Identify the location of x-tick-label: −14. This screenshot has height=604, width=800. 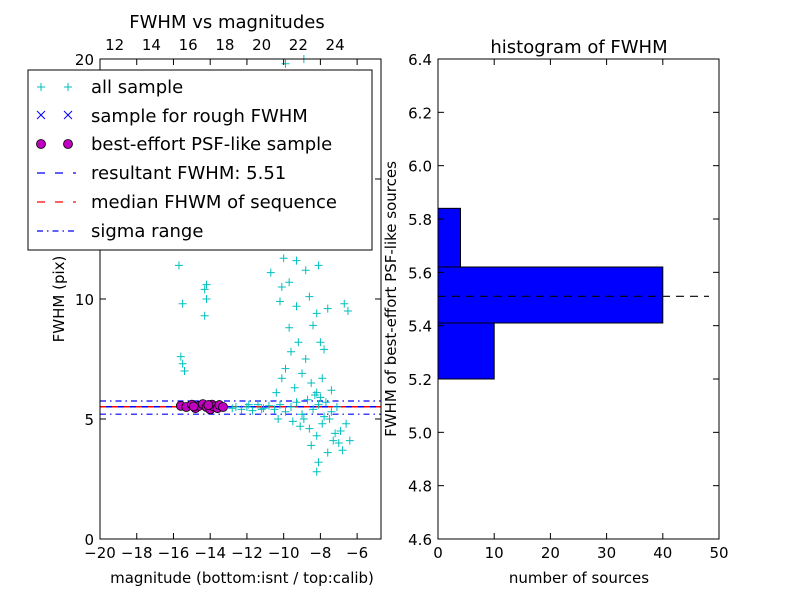
(210, 553).